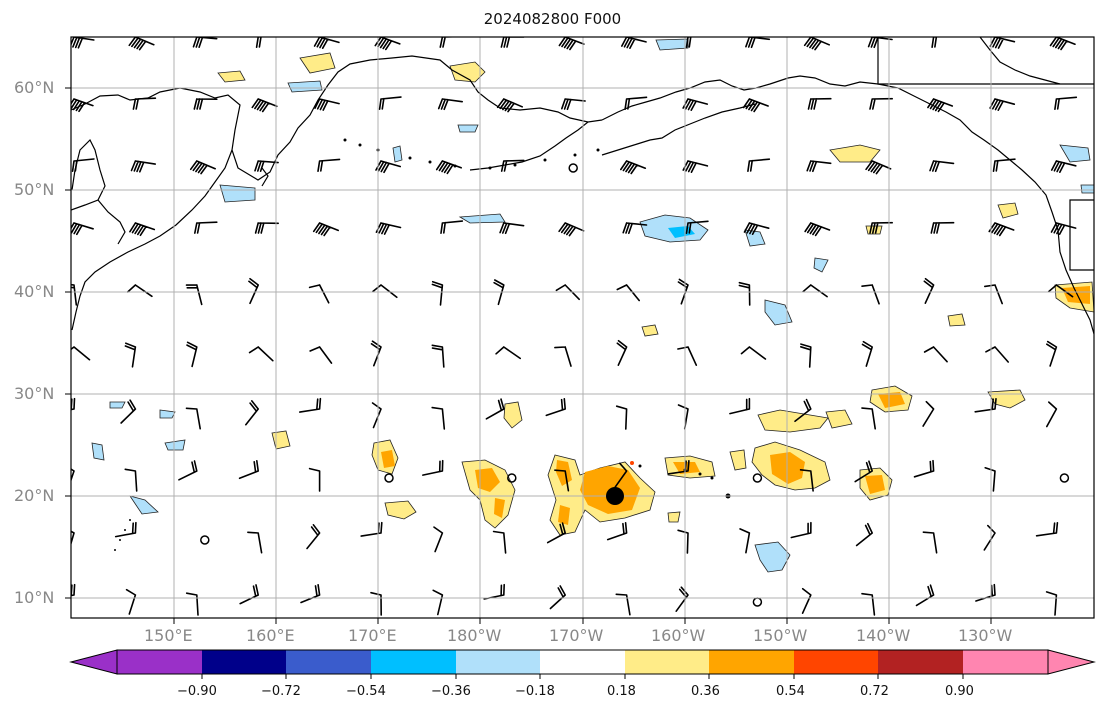  Describe the element at coordinates (621, 691) in the screenshot. I see `colorbar-label-5: 0.18` at that location.